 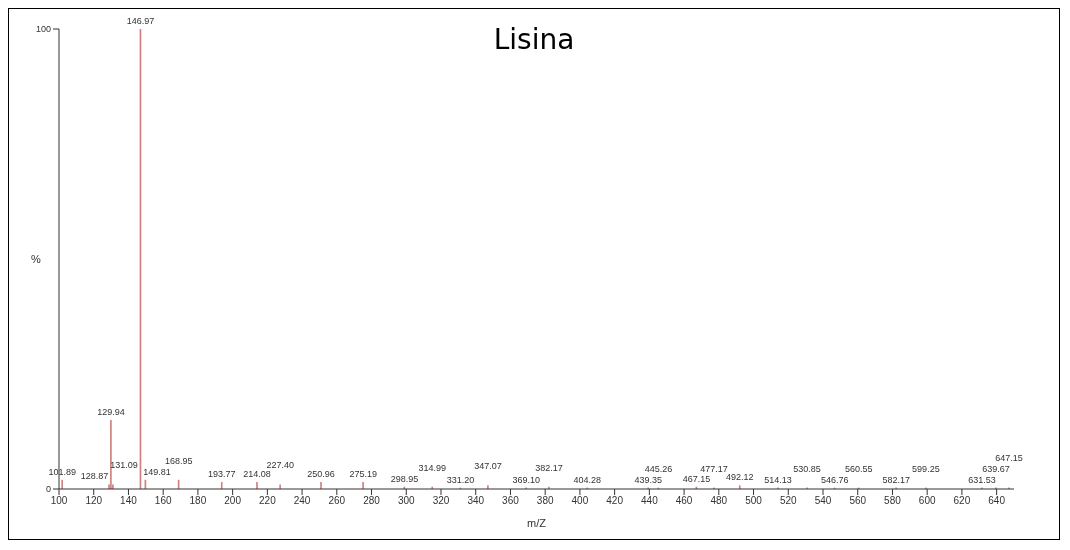 What do you see at coordinates (696, 478) in the screenshot?
I see `annotation: 467.15` at bounding box center [696, 478].